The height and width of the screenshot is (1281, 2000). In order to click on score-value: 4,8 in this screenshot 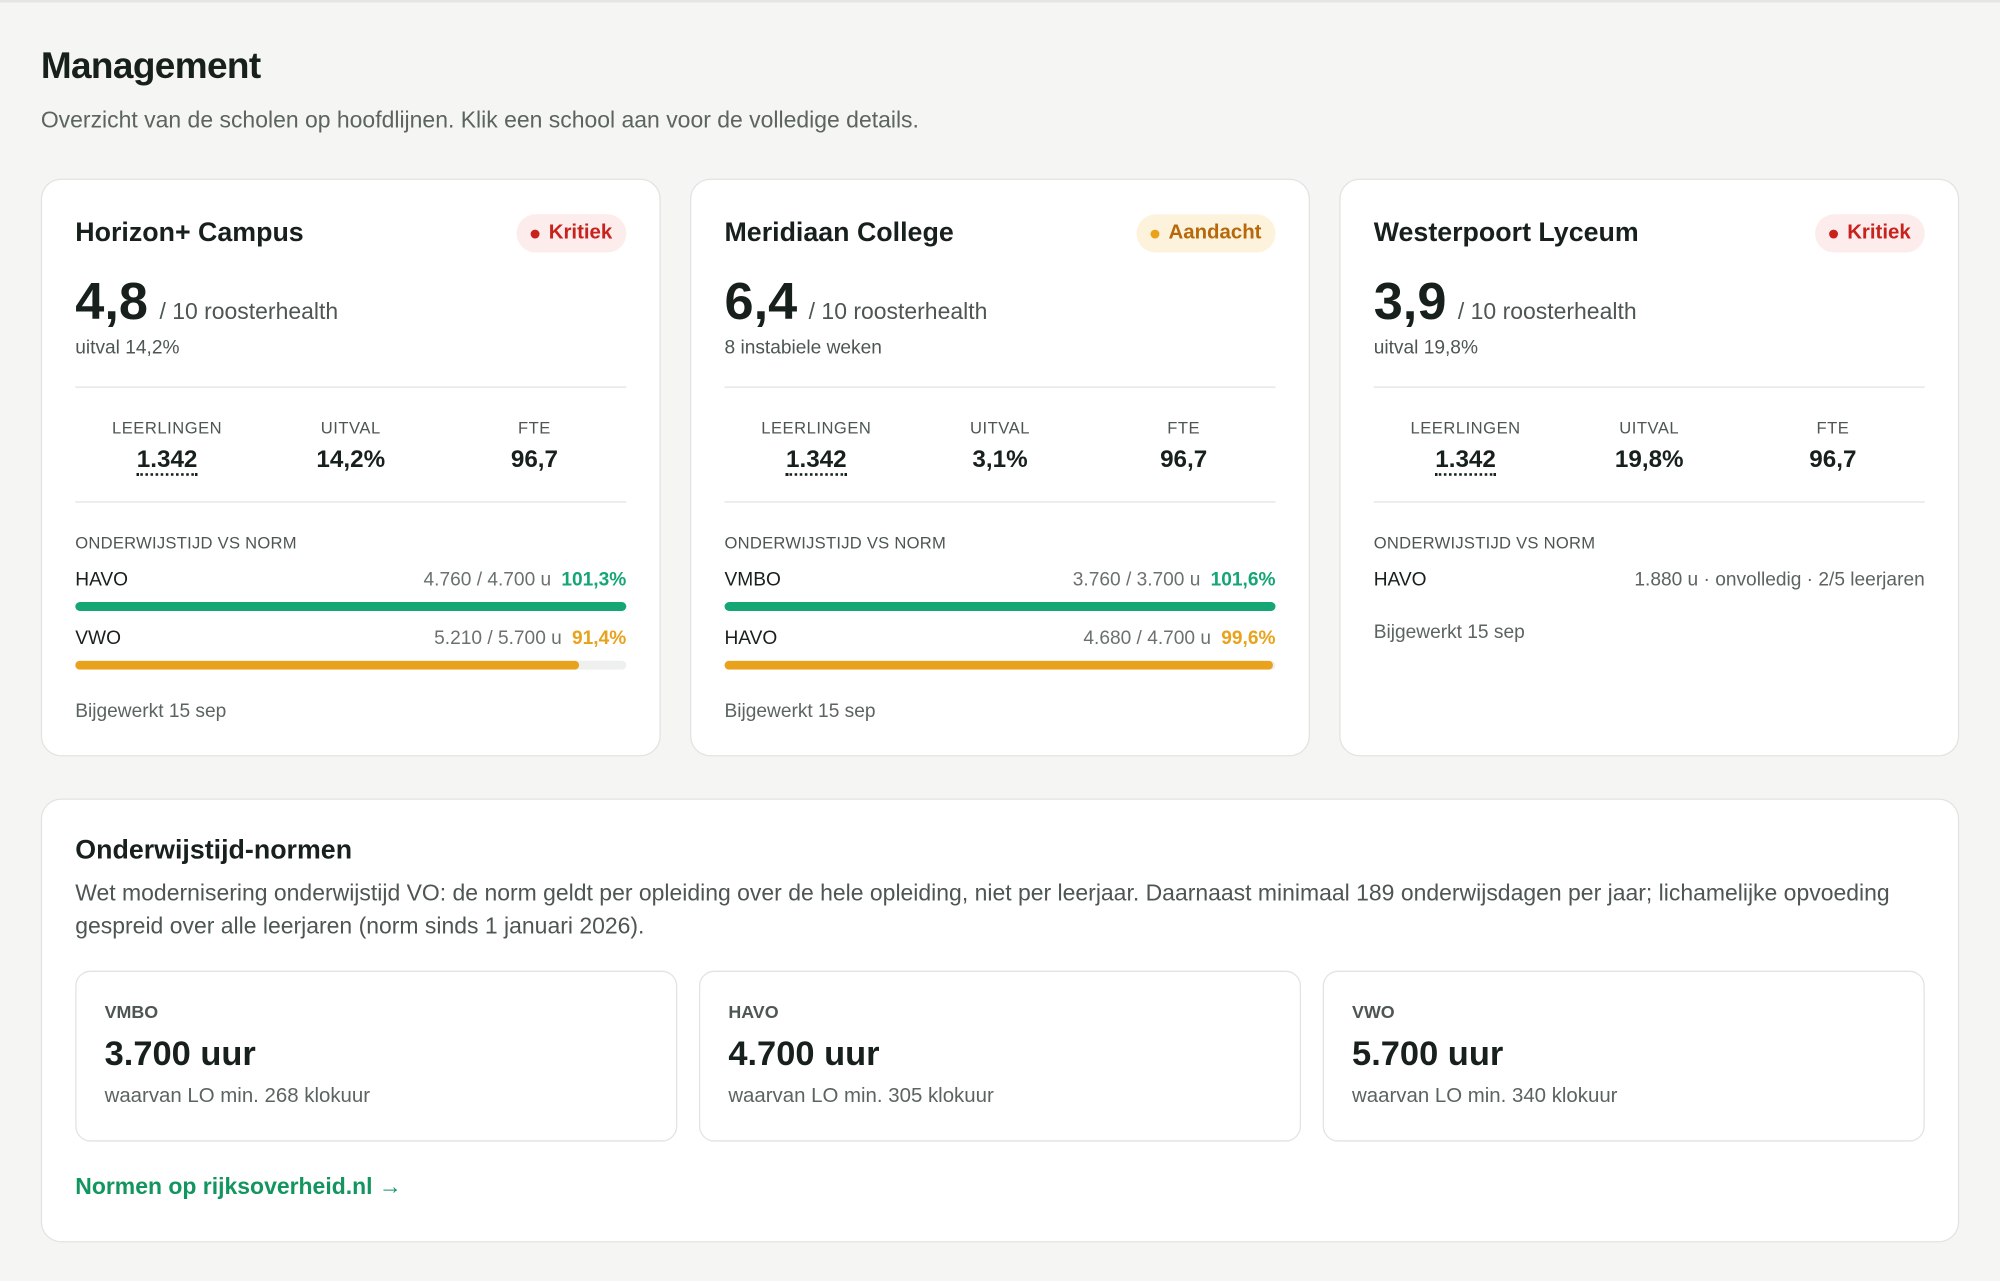, I will do `click(111, 301)`.